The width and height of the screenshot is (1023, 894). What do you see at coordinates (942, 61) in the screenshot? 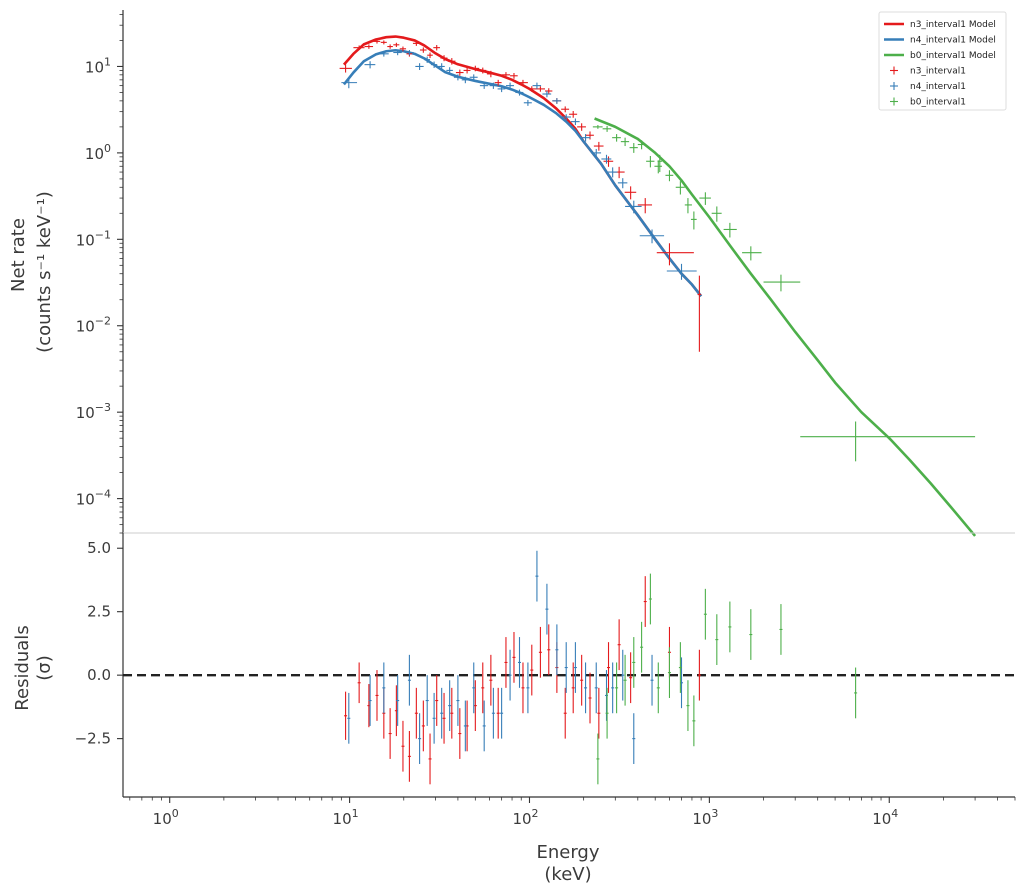
I see `legend-box` at bounding box center [942, 61].